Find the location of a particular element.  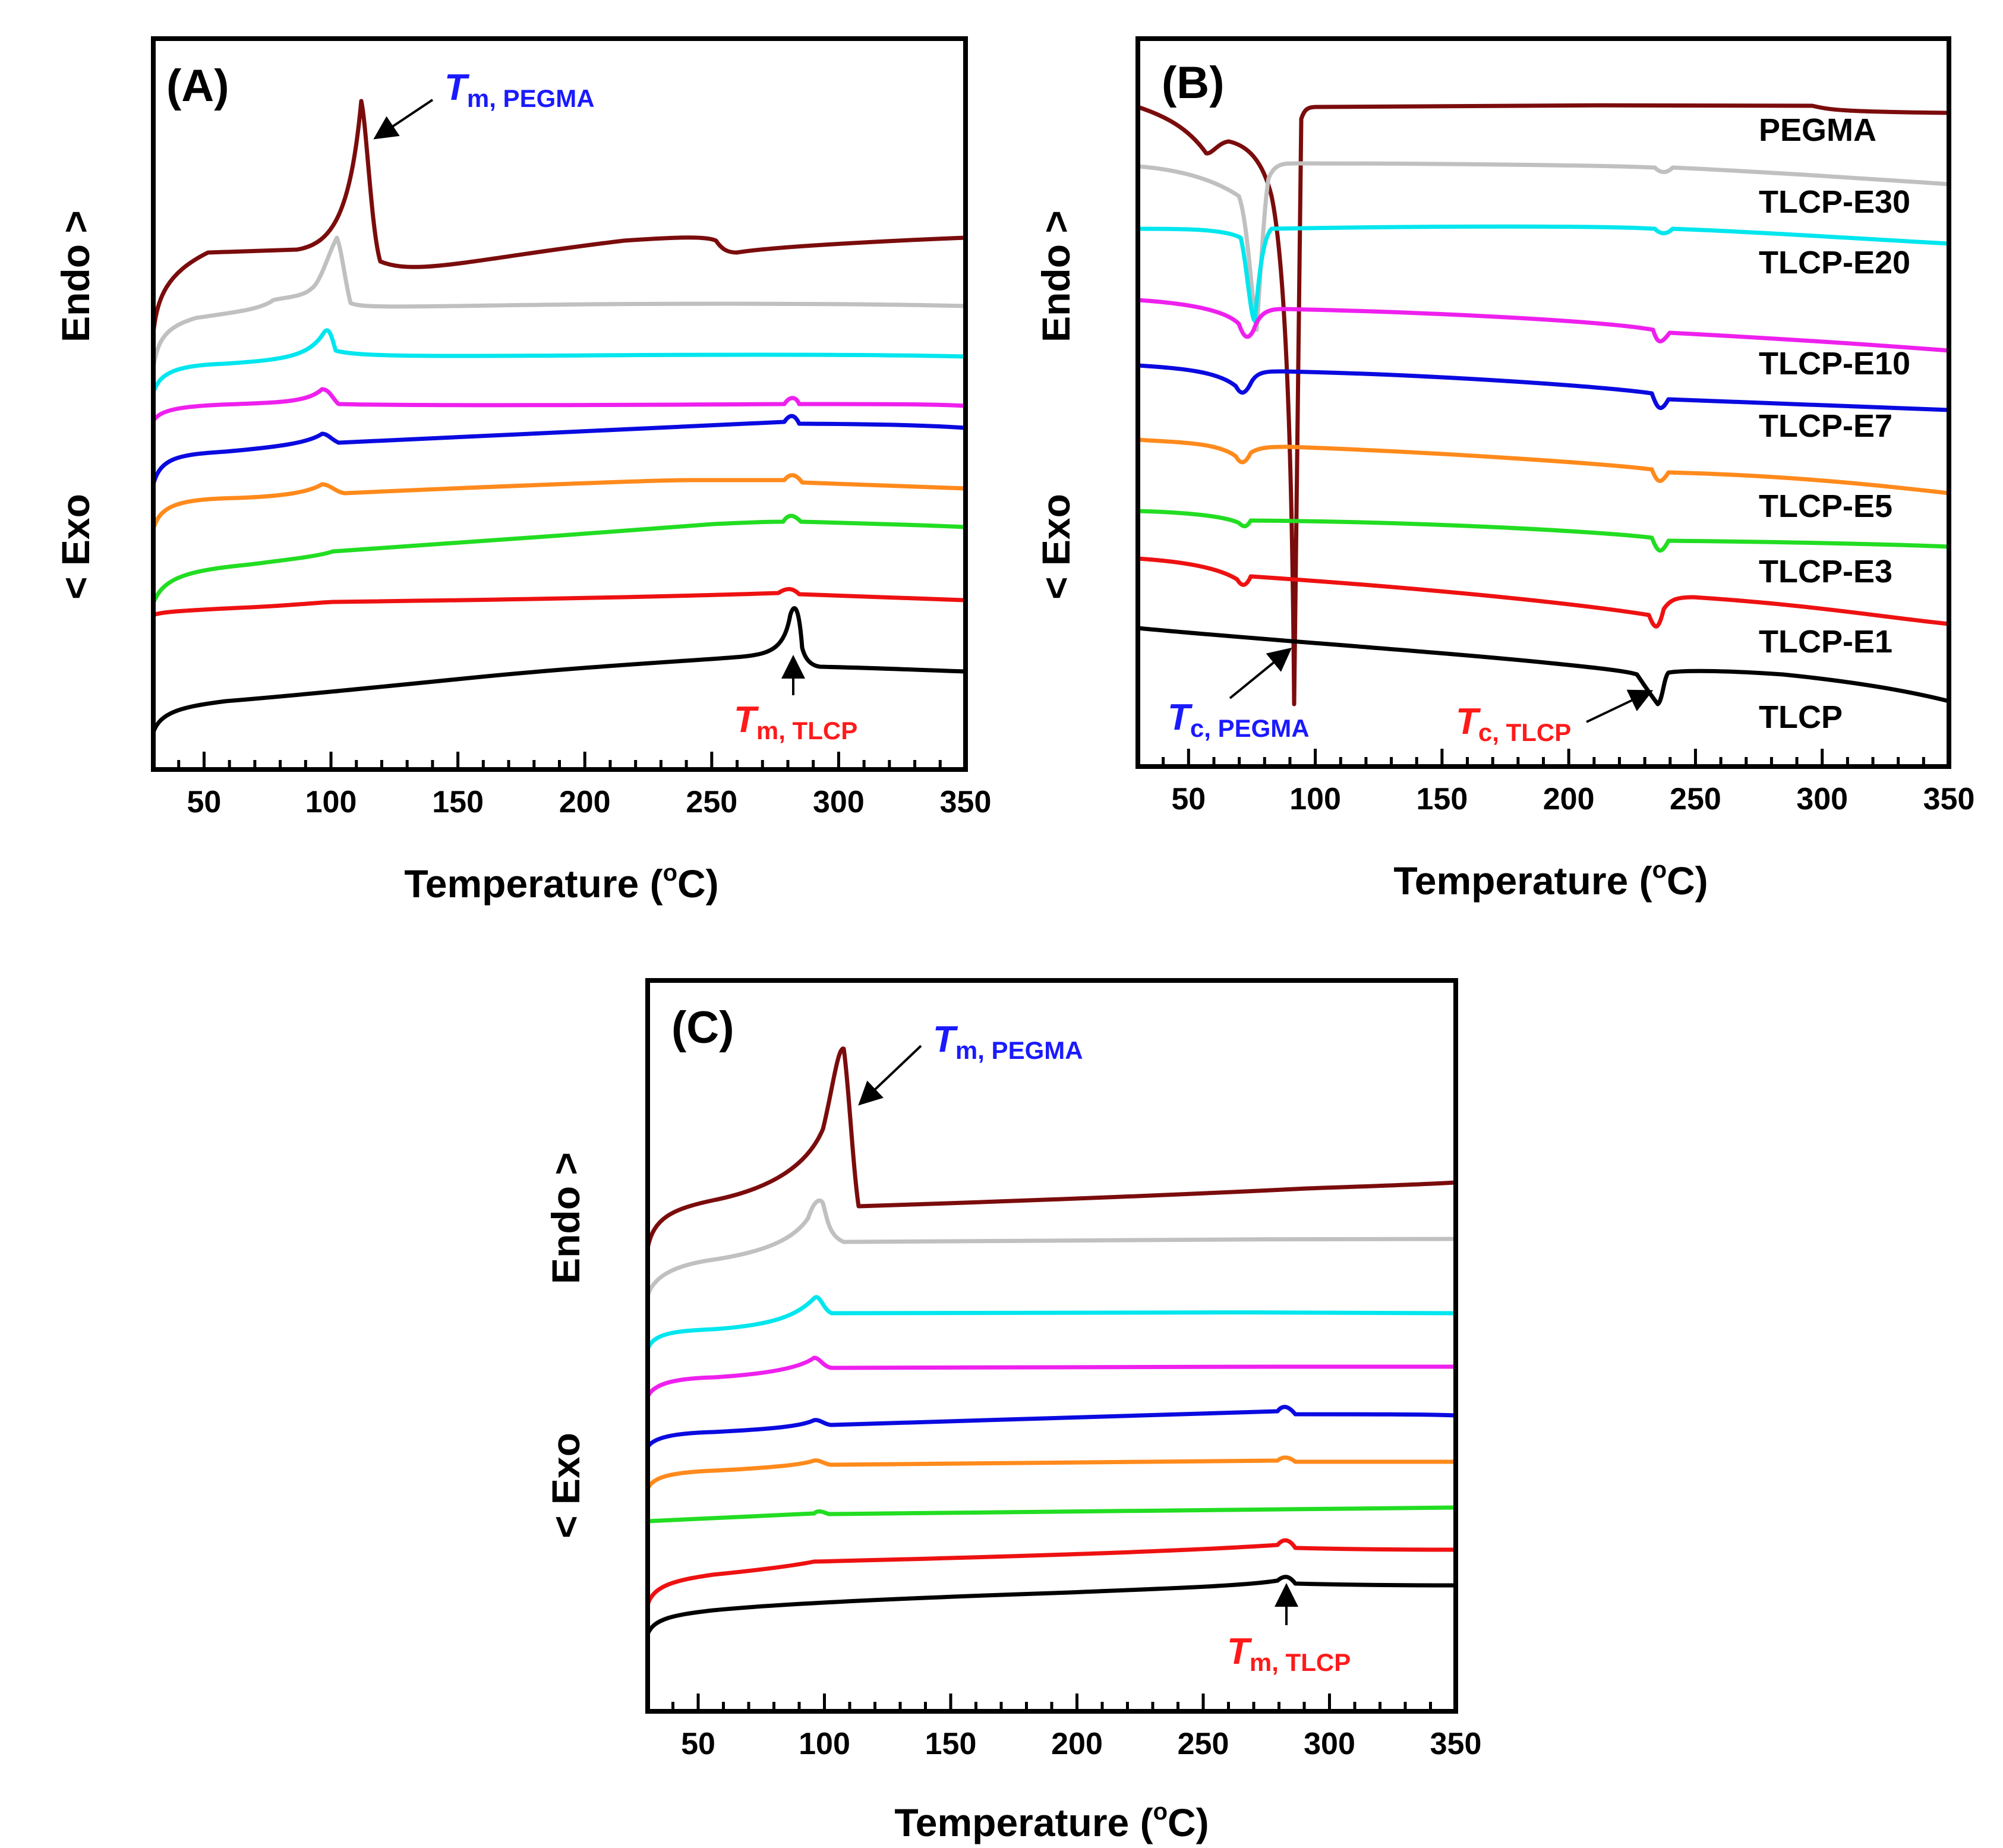

panel-b-series-e1 is located at coordinates (1543, 592).